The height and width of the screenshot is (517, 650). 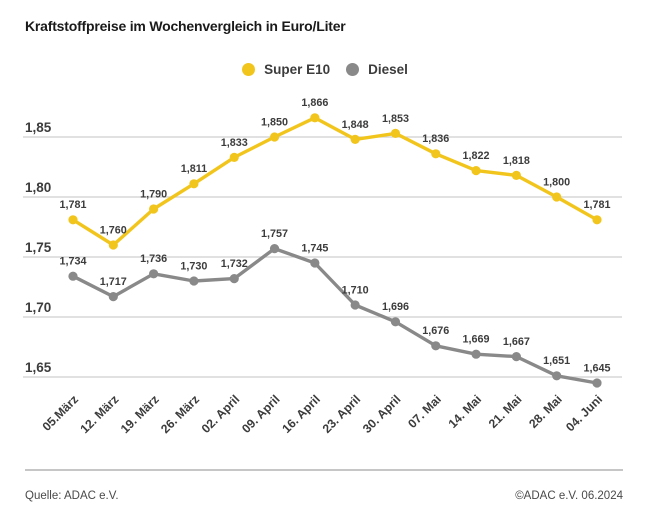 What do you see at coordinates (353, 69) in the screenshot?
I see `diesel-dot-icon` at bounding box center [353, 69].